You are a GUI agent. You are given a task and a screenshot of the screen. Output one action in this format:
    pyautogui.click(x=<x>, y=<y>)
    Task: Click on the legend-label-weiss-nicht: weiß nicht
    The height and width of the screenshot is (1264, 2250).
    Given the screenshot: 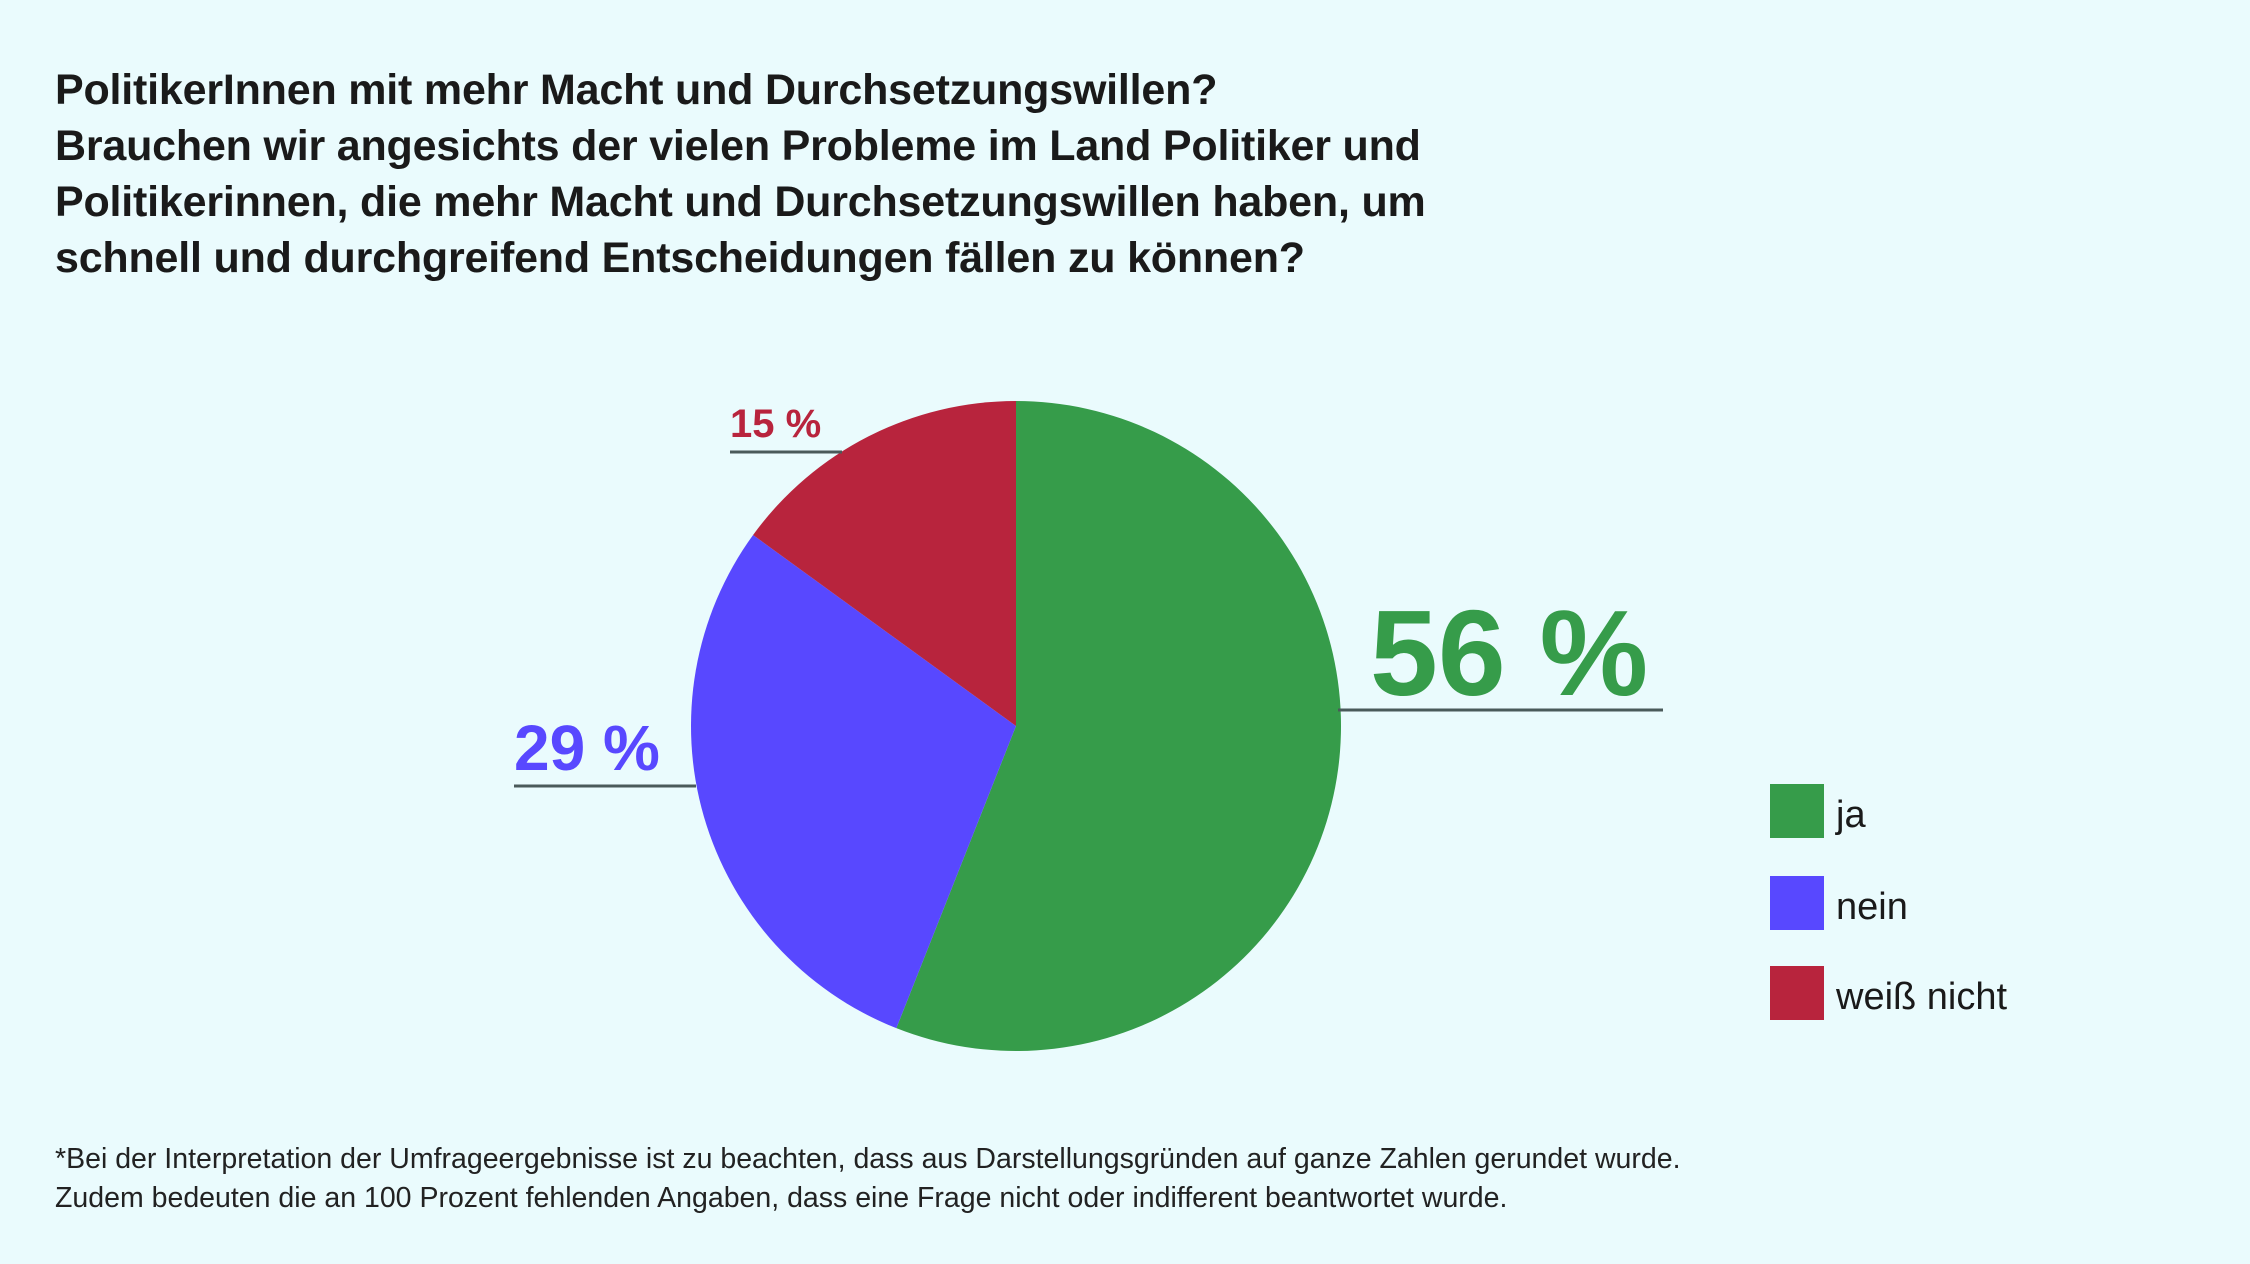 What is the action you would take?
    pyautogui.click(x=1921, y=997)
    